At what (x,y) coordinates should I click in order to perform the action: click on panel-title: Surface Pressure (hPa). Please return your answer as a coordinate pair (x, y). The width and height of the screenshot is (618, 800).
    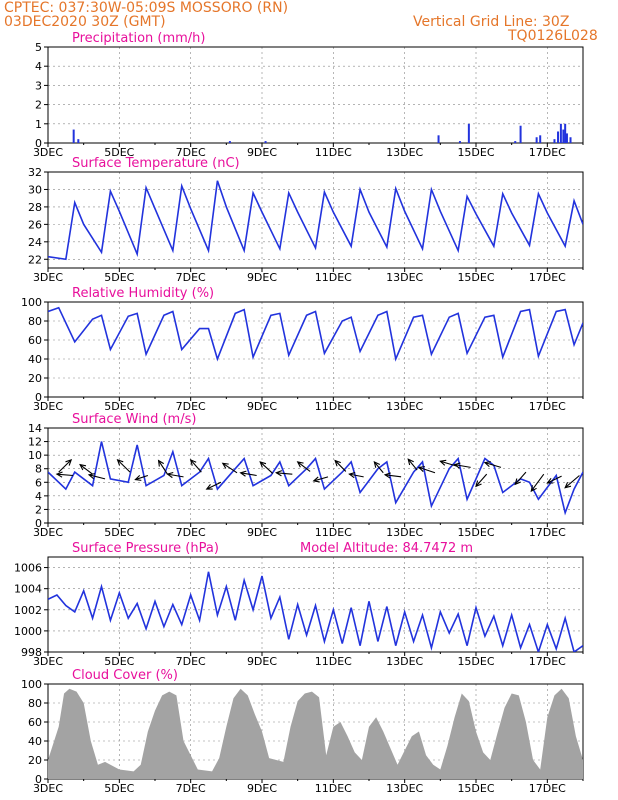
    Looking at the image, I should click on (145, 548).